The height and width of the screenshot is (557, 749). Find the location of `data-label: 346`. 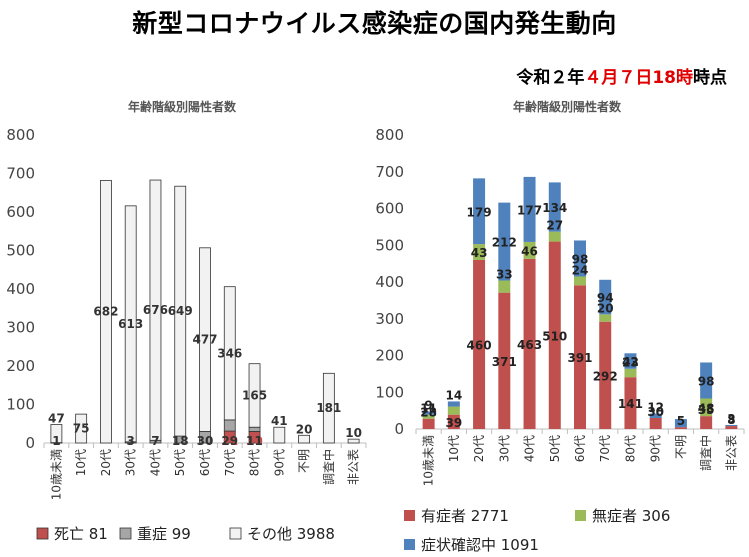

data-label: 346 is located at coordinates (229, 353).